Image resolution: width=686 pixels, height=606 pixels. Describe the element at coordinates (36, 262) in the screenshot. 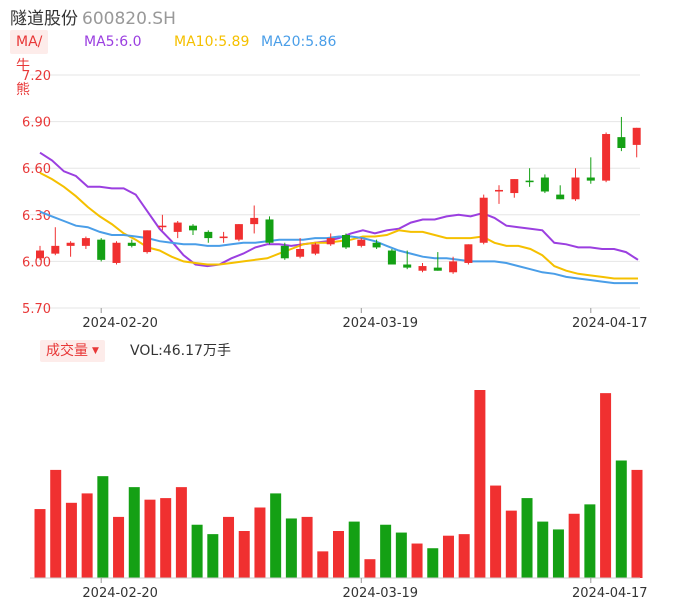

I see `price-tick-label: 6.00` at that location.